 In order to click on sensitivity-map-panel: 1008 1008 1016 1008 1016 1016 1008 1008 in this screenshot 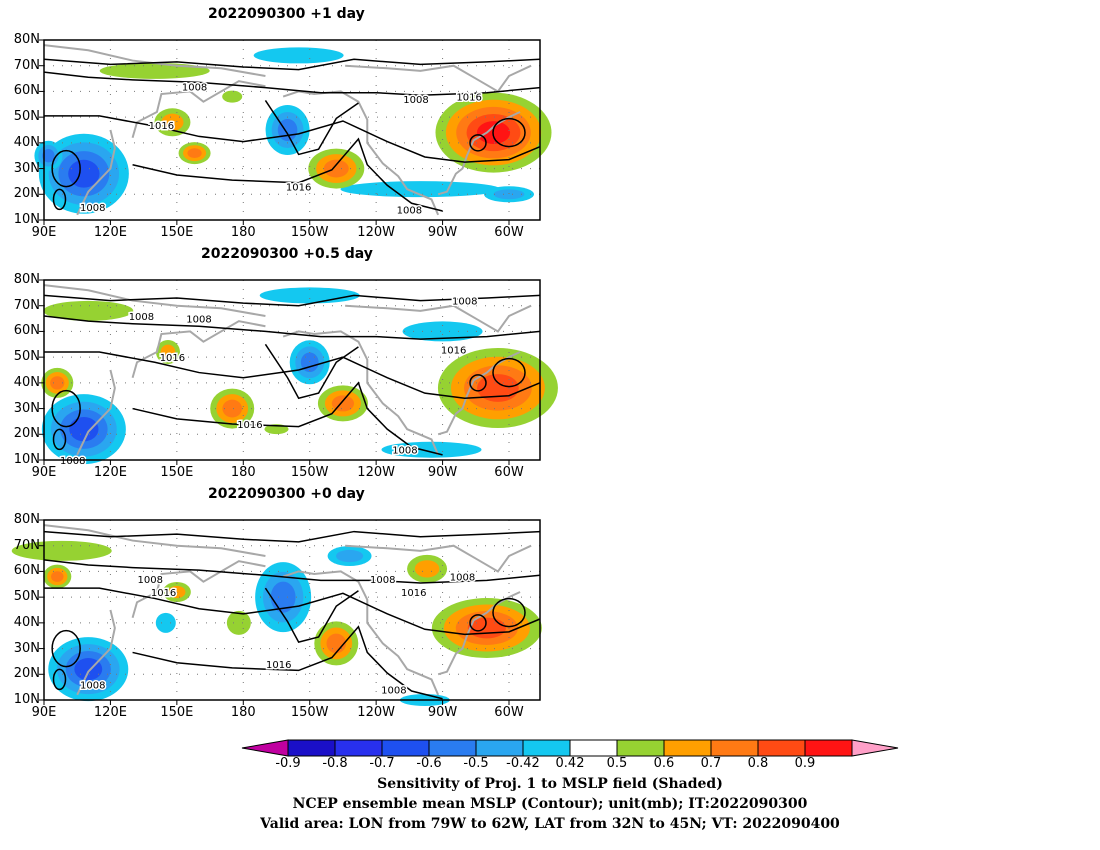, I will do `click(298, 374)`.